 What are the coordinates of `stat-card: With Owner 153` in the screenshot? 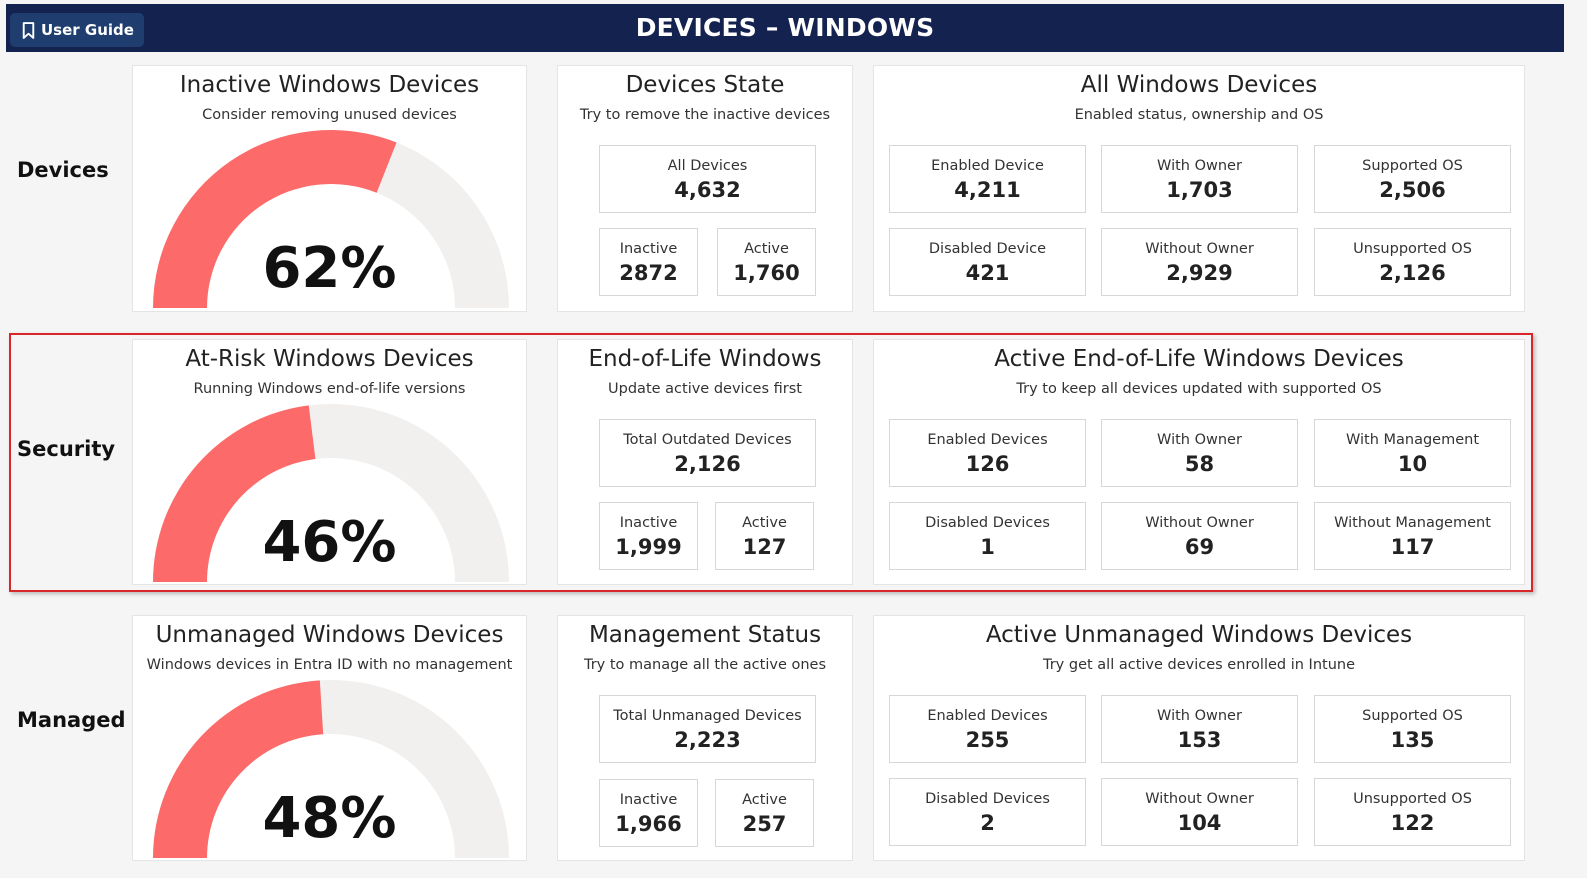 It's located at (1199, 729).